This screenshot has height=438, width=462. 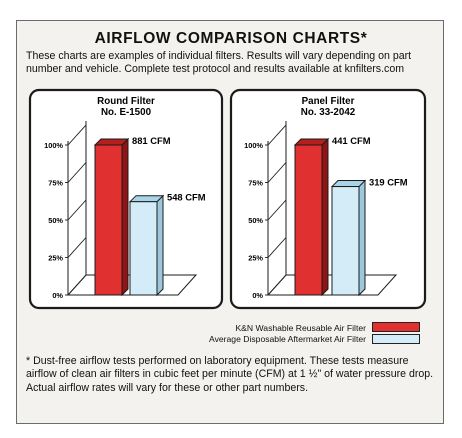 What do you see at coordinates (351, 140) in the screenshot?
I see `data-label: 441 CFM` at bounding box center [351, 140].